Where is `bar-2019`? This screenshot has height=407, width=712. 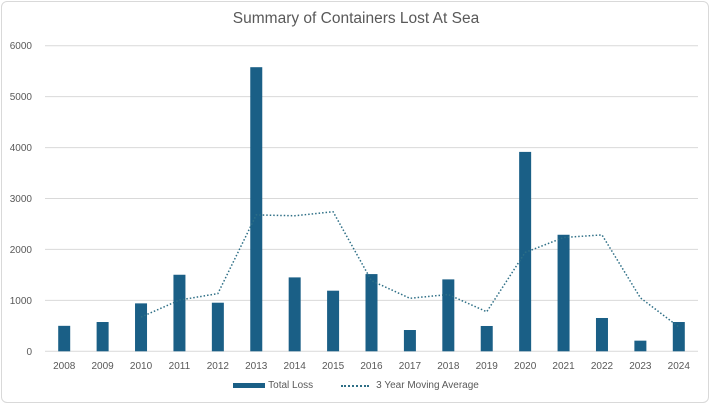 bar-2019 is located at coordinates (486, 338).